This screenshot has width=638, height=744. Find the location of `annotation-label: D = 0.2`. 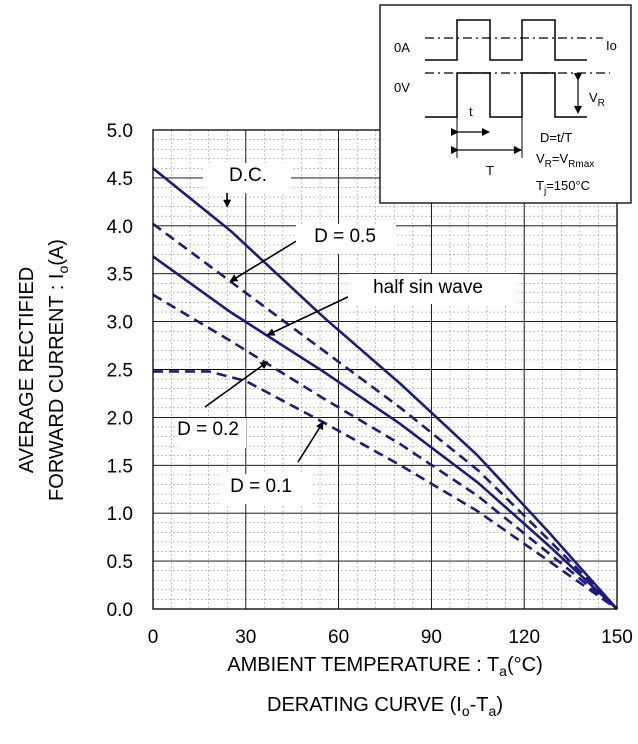

annotation-label: D = 0.2 is located at coordinates (208, 429).